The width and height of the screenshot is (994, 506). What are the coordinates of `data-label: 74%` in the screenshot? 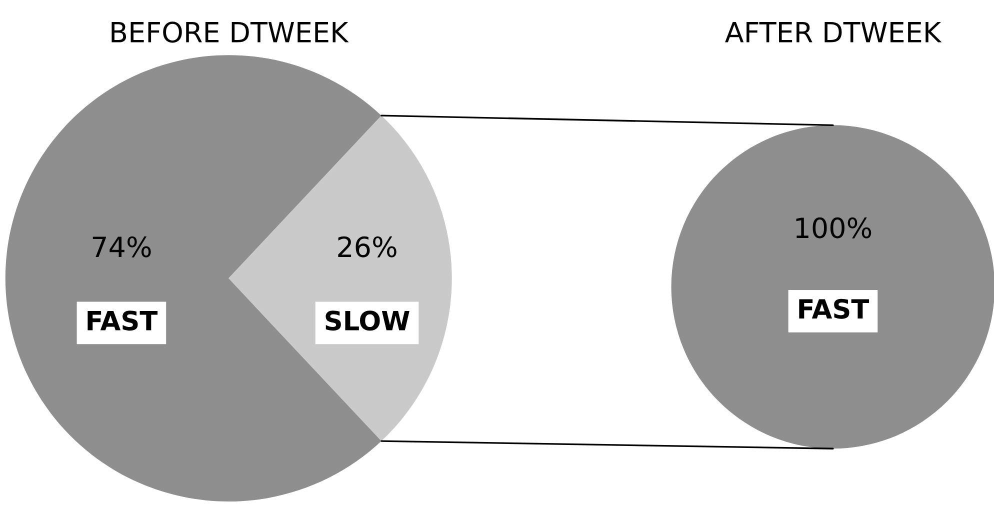 It's located at (121, 247).